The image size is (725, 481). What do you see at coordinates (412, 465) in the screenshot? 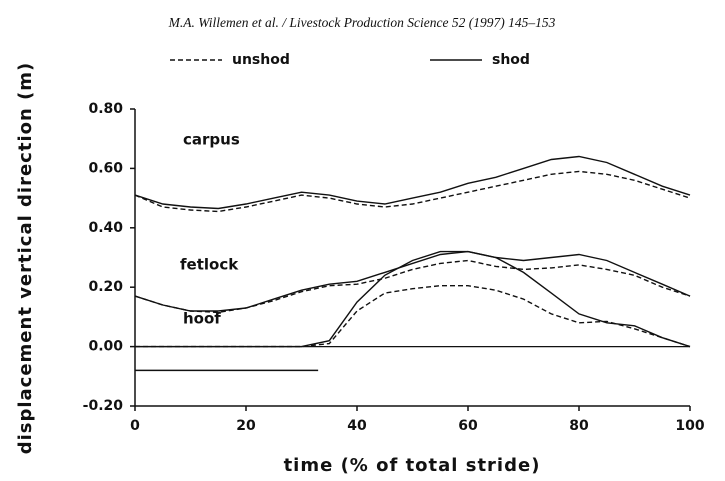
I see `x-axis-label: time (% of total stride)` at bounding box center [412, 465].